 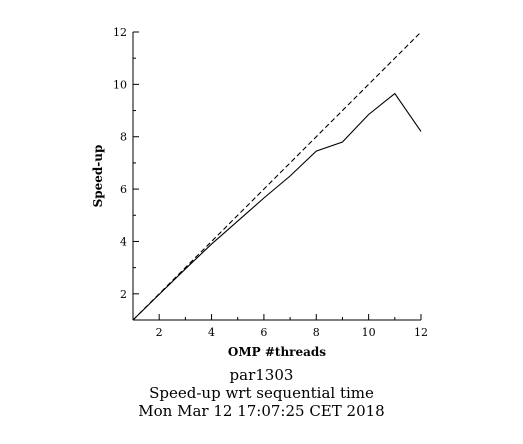 What do you see at coordinates (120, 32) in the screenshot?
I see `y-tick-label: 12` at bounding box center [120, 32].